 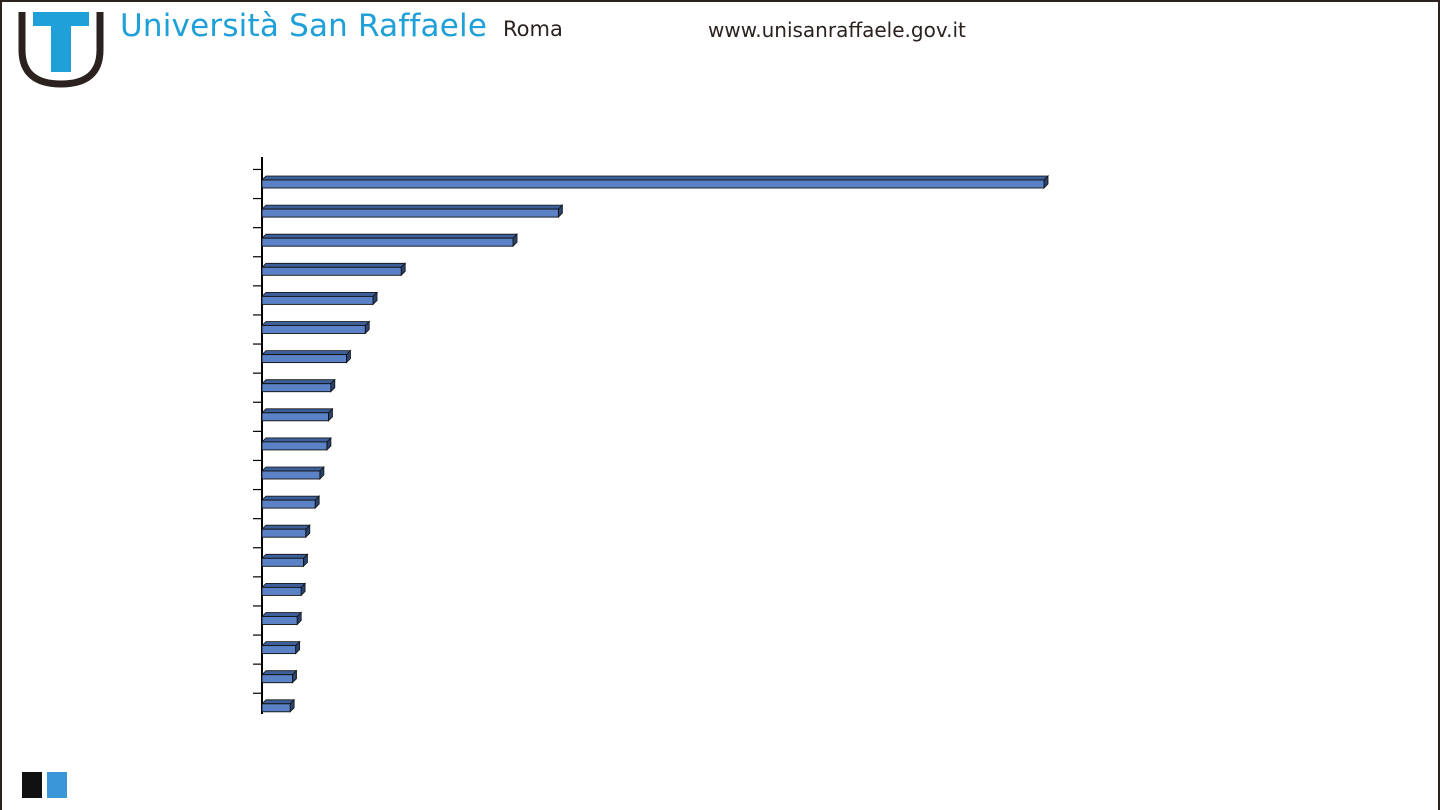 What do you see at coordinates (837, 30) in the screenshot?
I see `university-website: www.unisanraffaele.gov.it` at bounding box center [837, 30].